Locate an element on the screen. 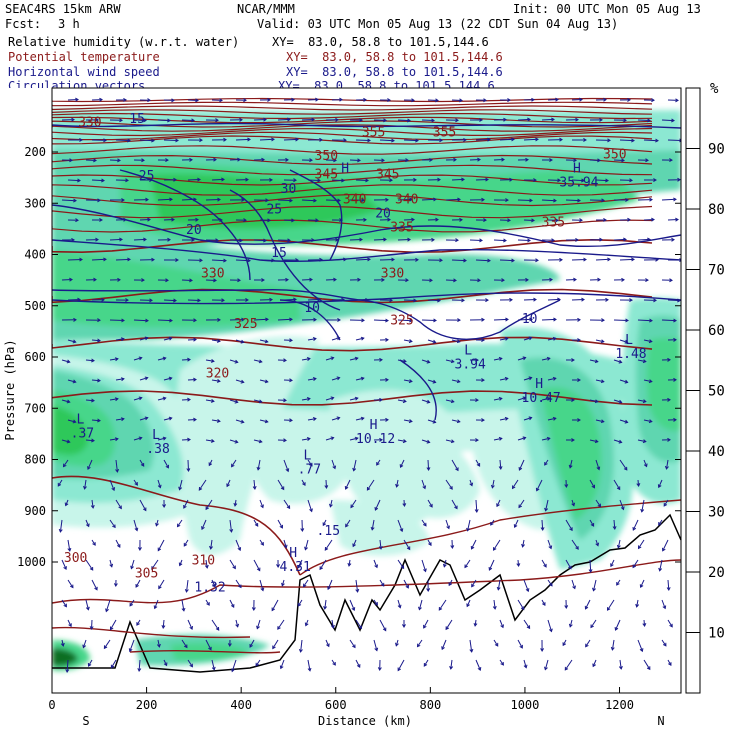 Image resolution: width=740 pixels, height=740 pixels. wind-contour is located at coordinates (460, 319).